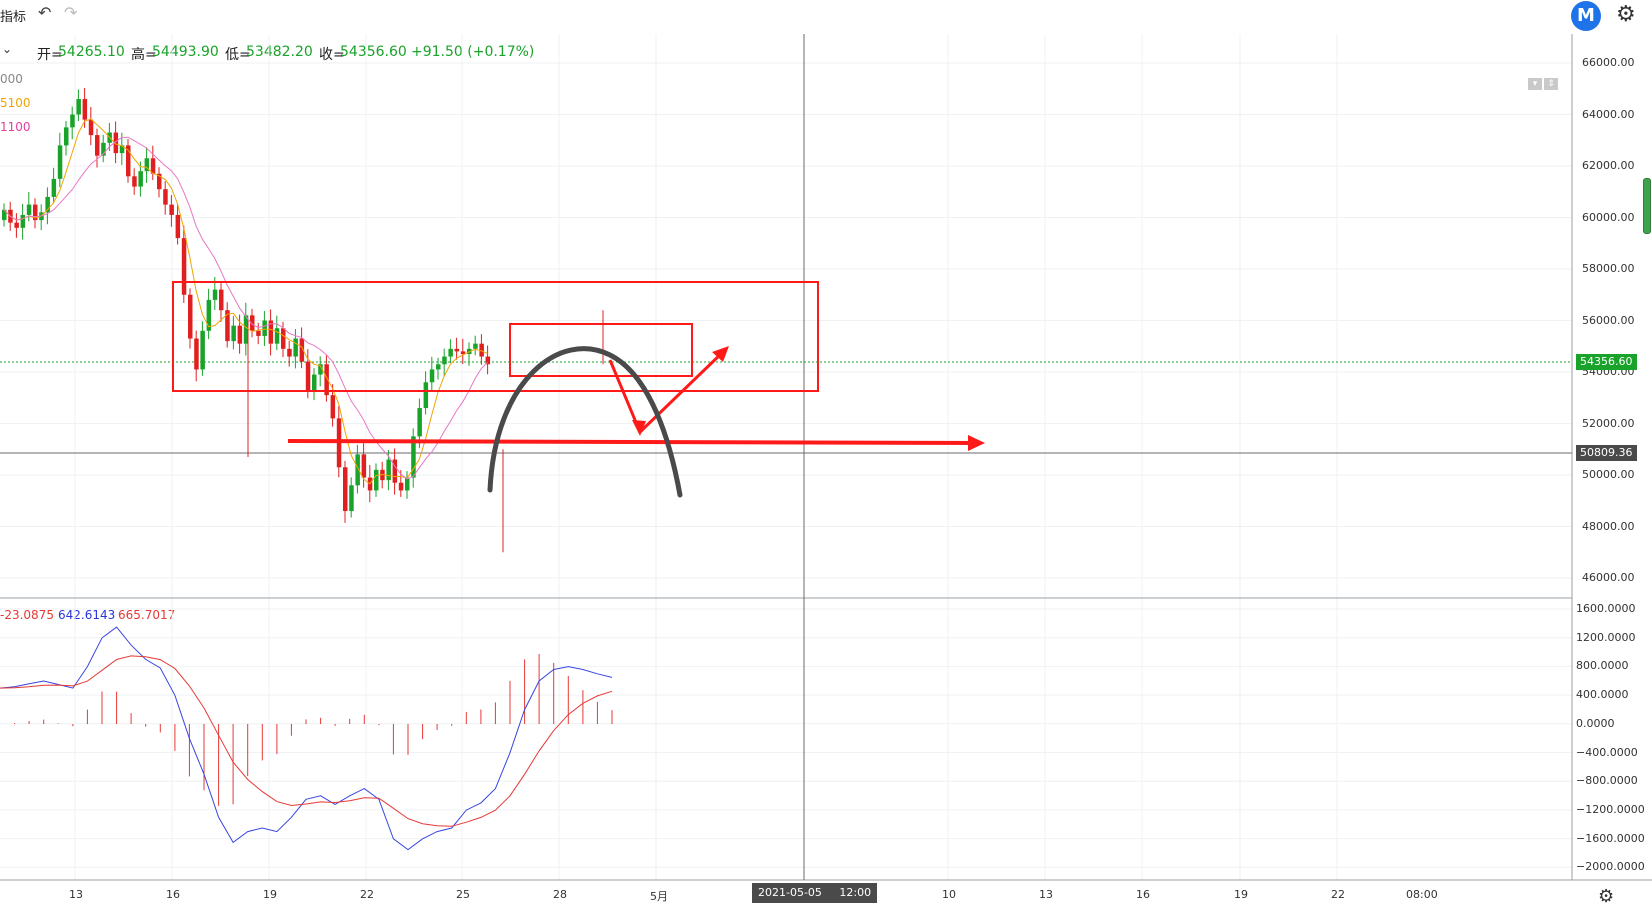 Image resolution: width=1652 pixels, height=915 pixels. Describe the element at coordinates (625, 396) in the screenshot. I see `annotation-down-arrow` at that location.